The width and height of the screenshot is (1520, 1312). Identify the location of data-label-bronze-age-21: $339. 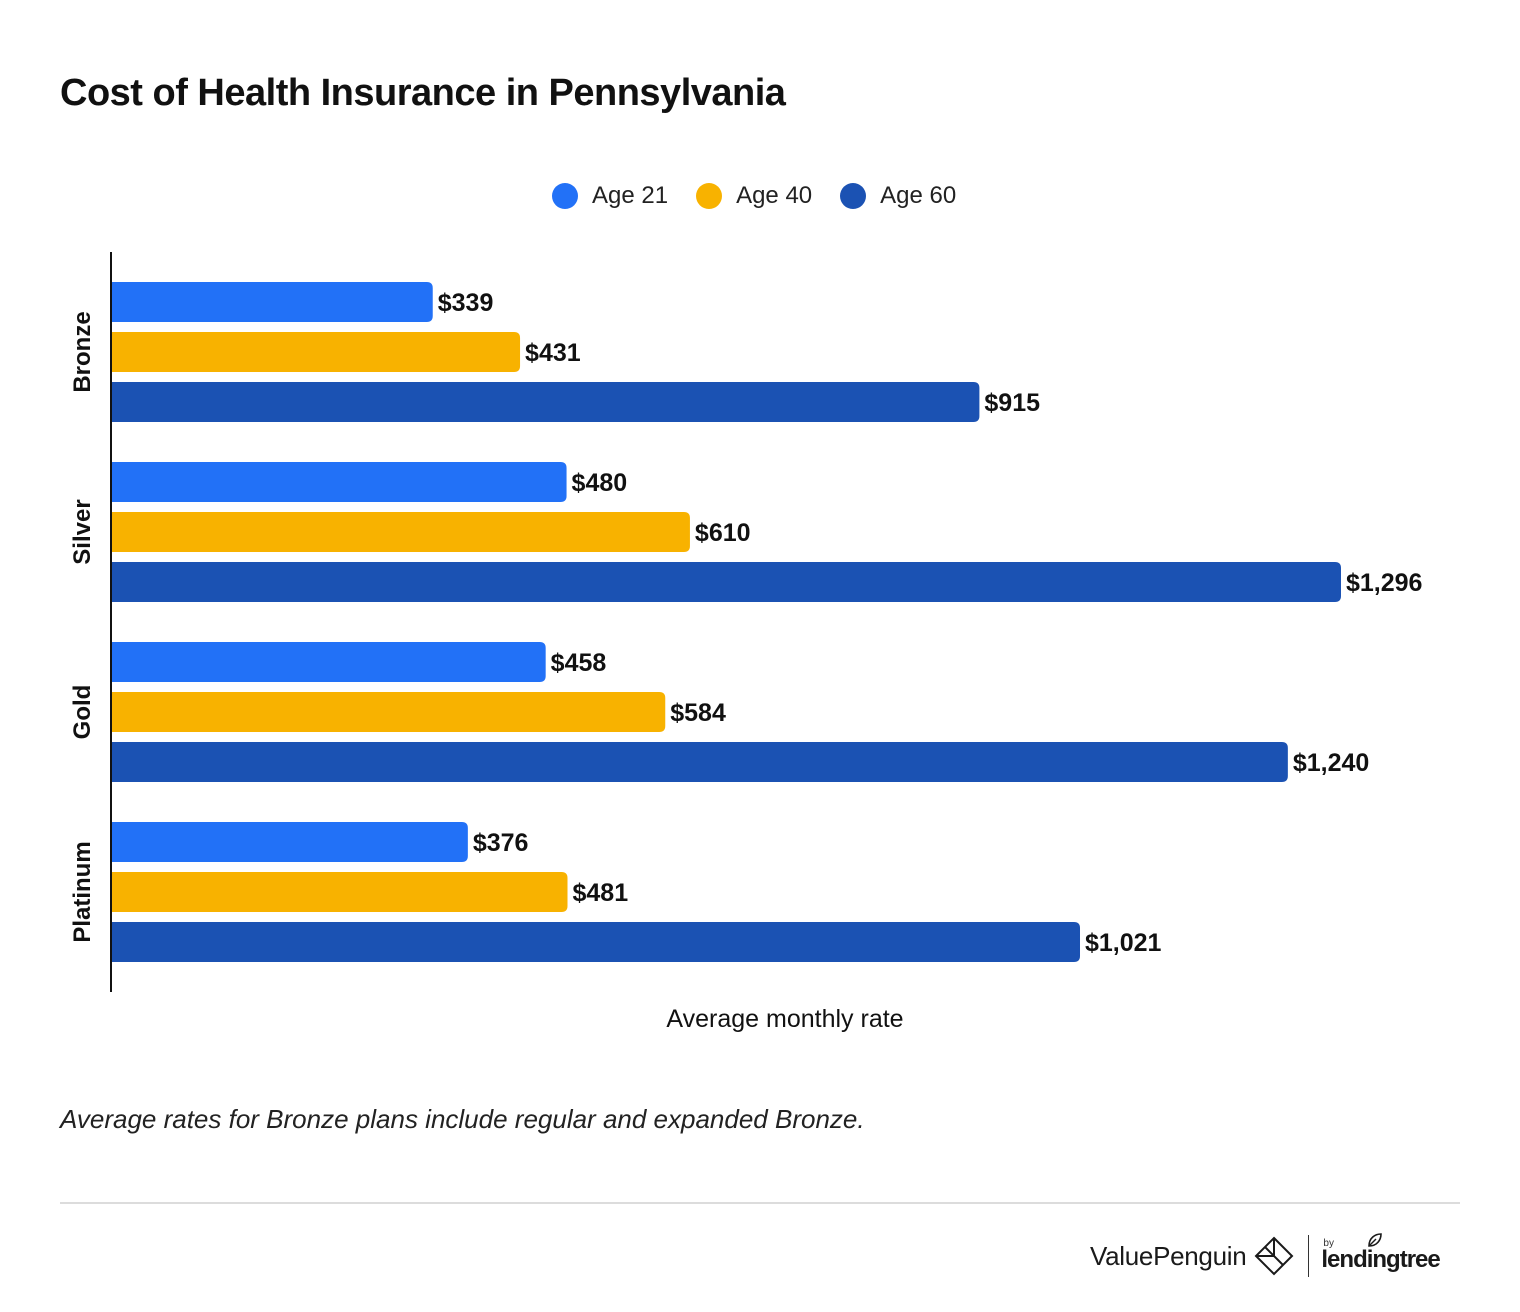
(466, 303).